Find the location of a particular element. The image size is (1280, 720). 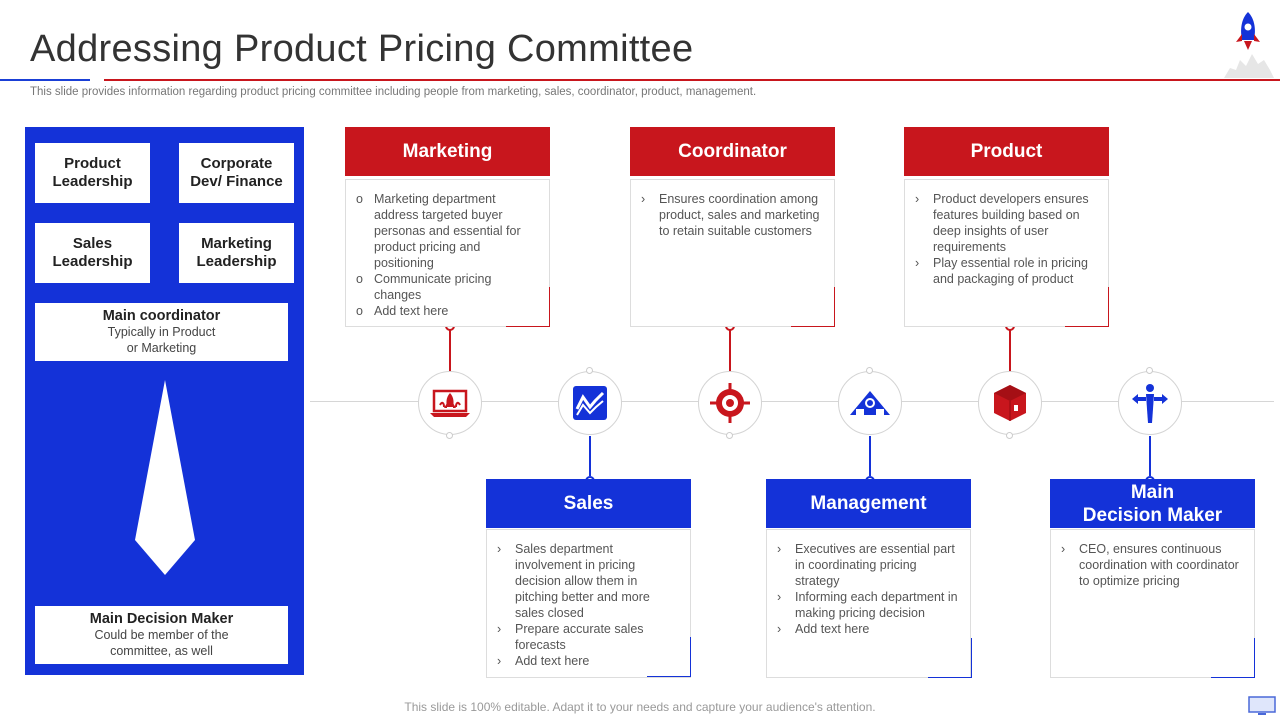

package-icon is located at coordinates (1010, 403).